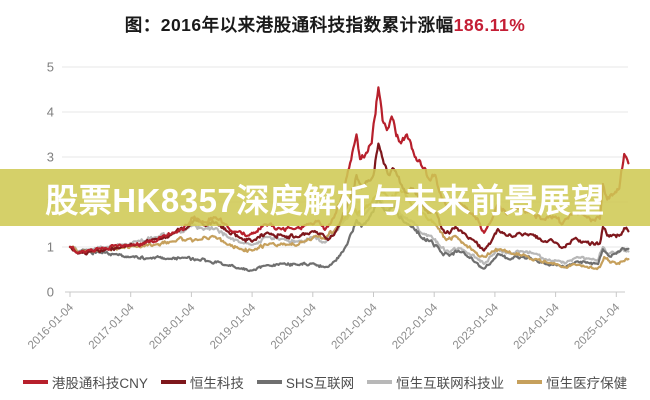 Image resolution: width=650 pixels, height=400 pixels. I want to click on chart-title-highlight: 186.11%, so click(489, 25).